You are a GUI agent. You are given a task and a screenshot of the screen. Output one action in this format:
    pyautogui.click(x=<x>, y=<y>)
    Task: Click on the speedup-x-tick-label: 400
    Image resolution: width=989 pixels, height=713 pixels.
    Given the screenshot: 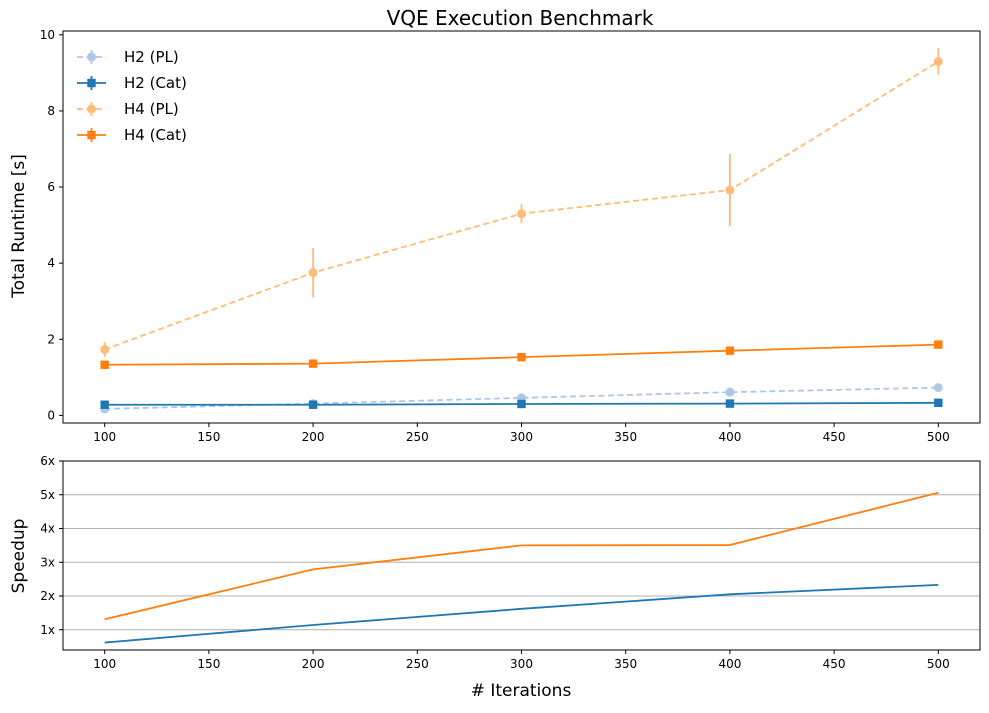 What is the action you would take?
    pyautogui.click(x=729, y=664)
    